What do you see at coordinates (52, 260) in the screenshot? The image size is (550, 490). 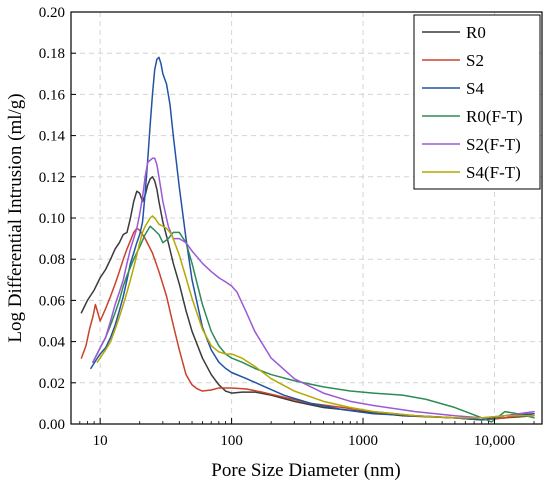 I see `y-tick-label: 0.08` at bounding box center [52, 260].